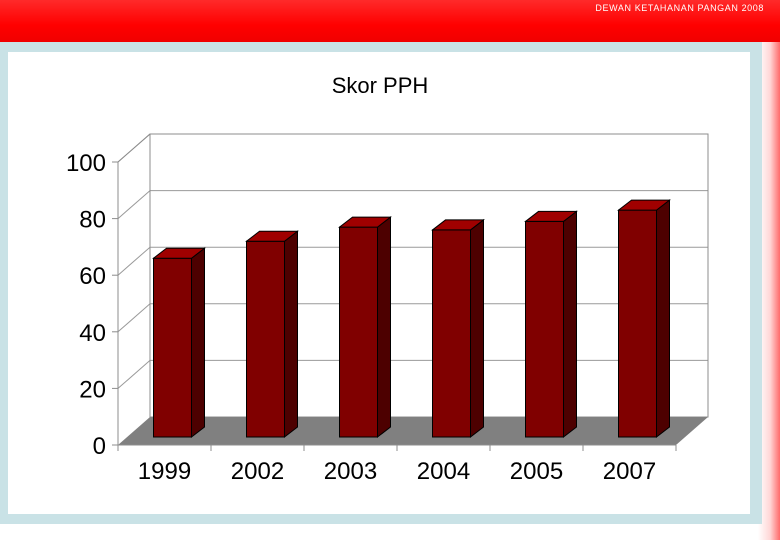  I want to click on x-tick-label: 2005, so click(536, 471).